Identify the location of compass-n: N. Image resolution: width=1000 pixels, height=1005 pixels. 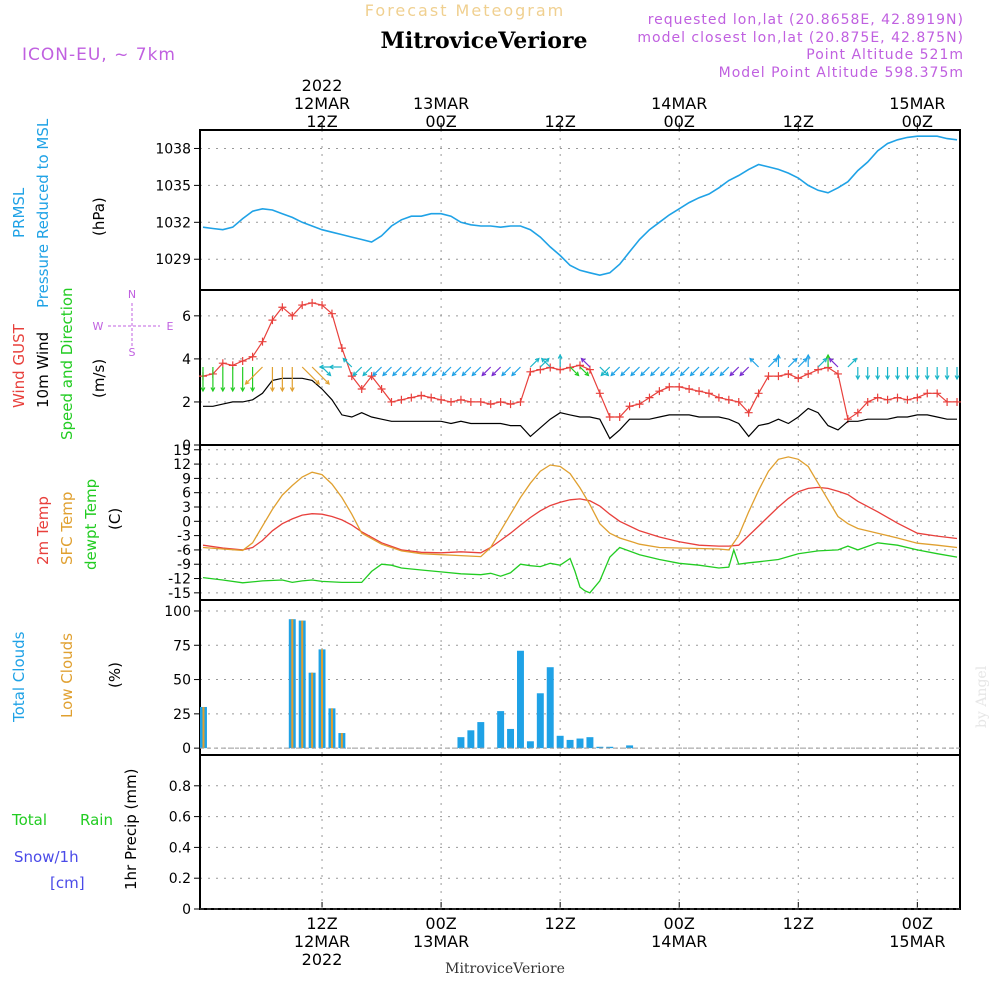
(132, 294).